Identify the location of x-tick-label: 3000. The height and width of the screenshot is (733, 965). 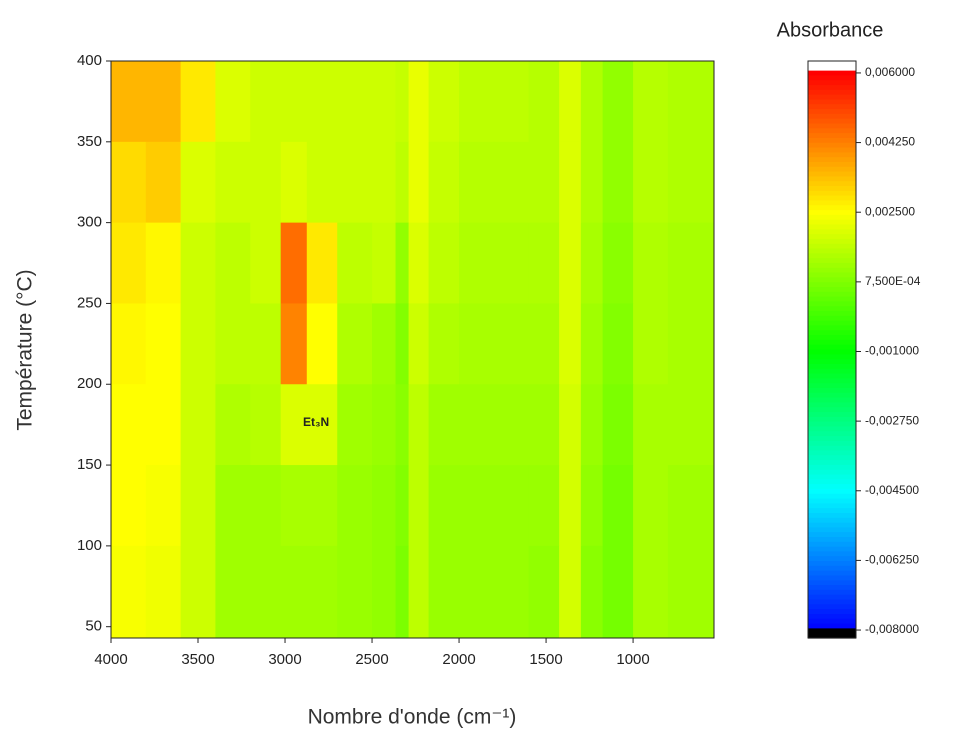
(284, 659).